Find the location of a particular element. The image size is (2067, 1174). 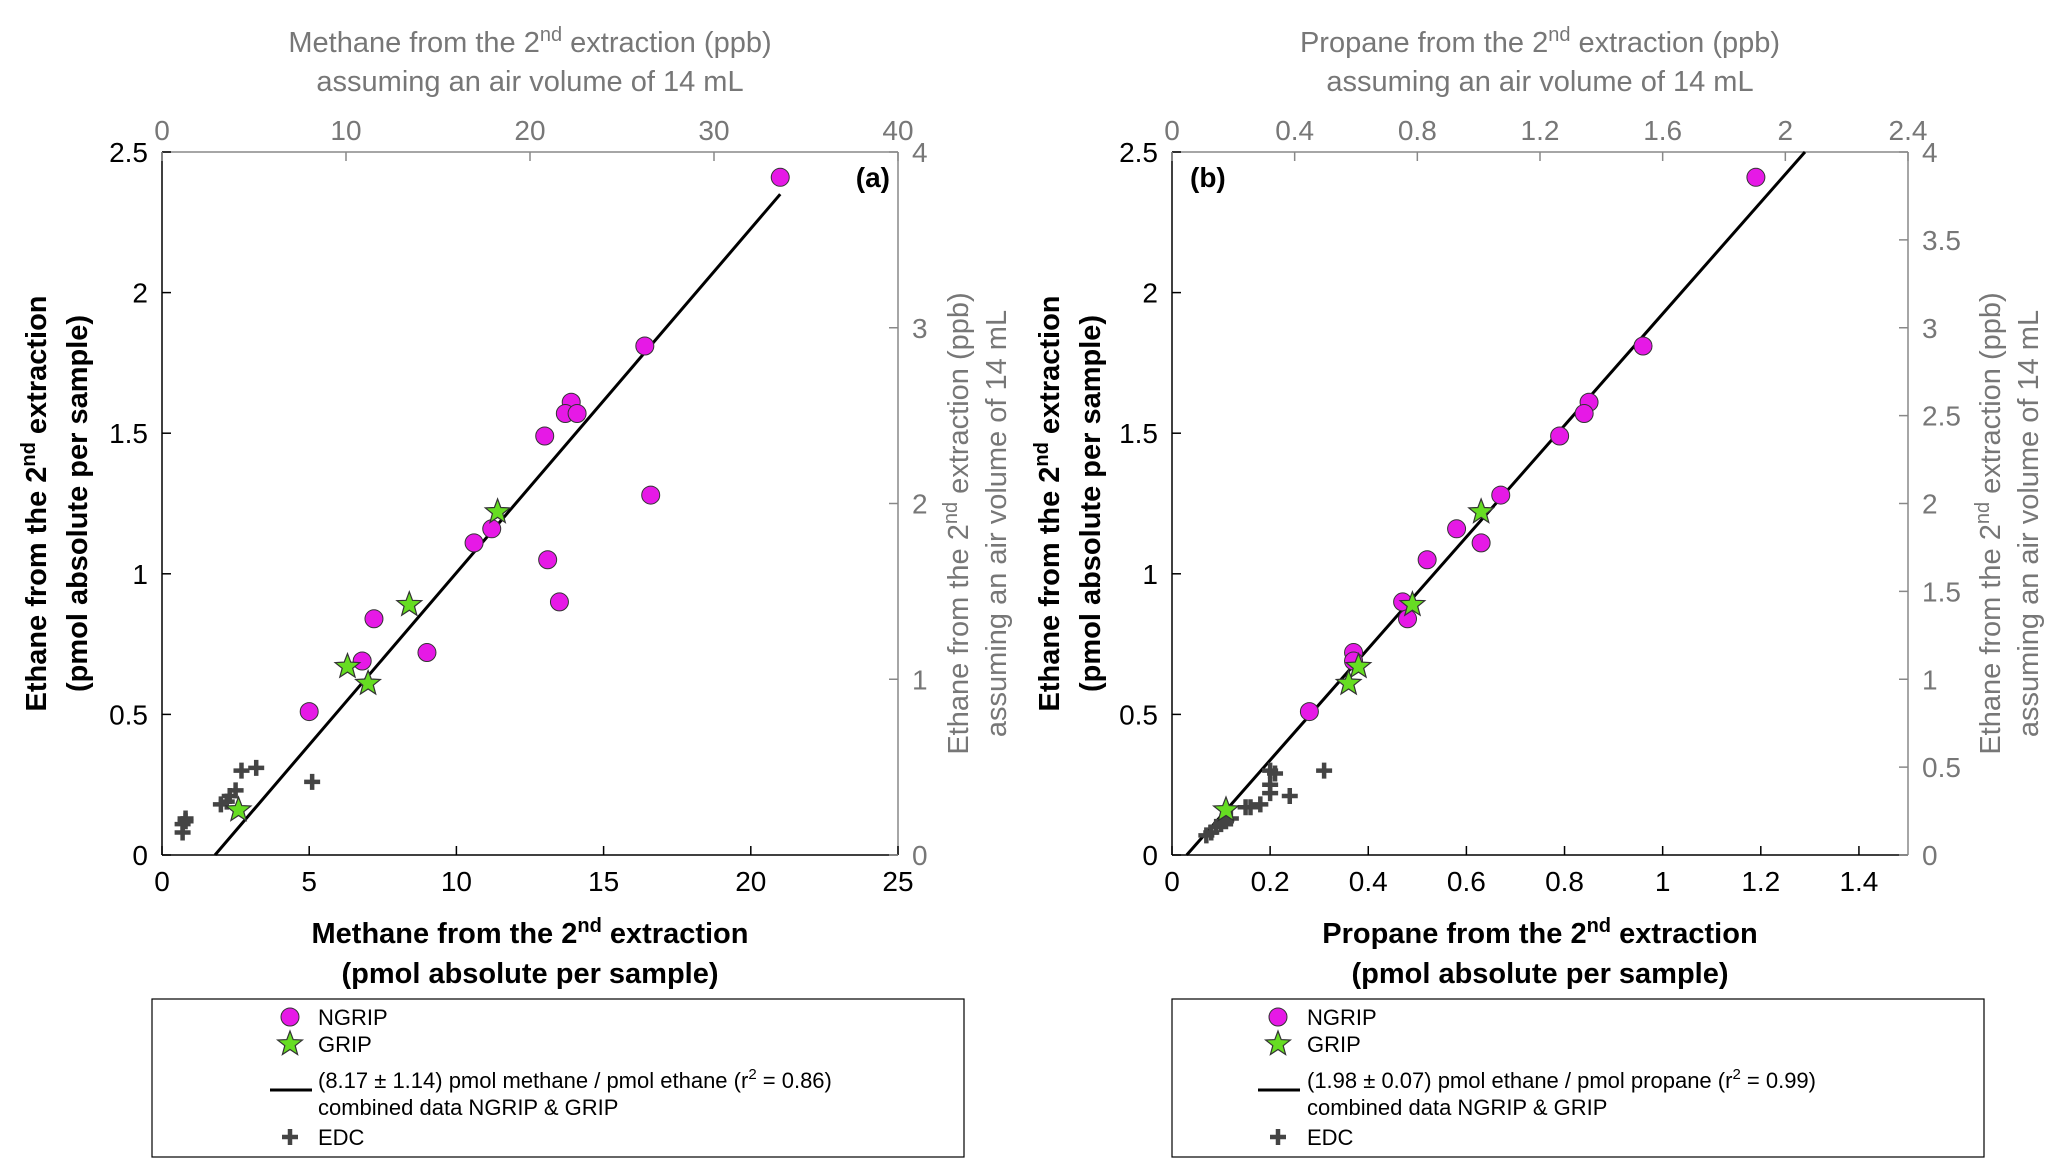

y-tick-label: 1 is located at coordinates (140, 574).